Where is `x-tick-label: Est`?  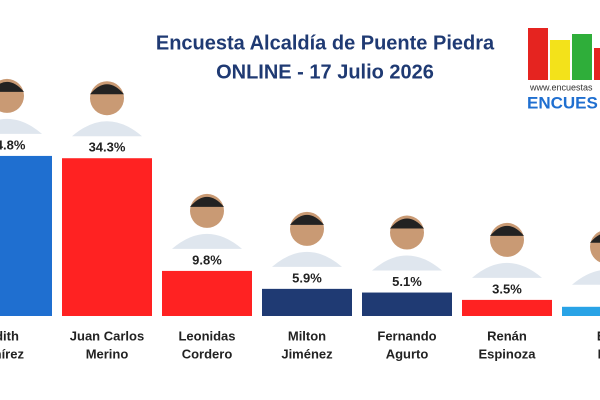
x-tick-label: Est is located at coordinates (598, 335).